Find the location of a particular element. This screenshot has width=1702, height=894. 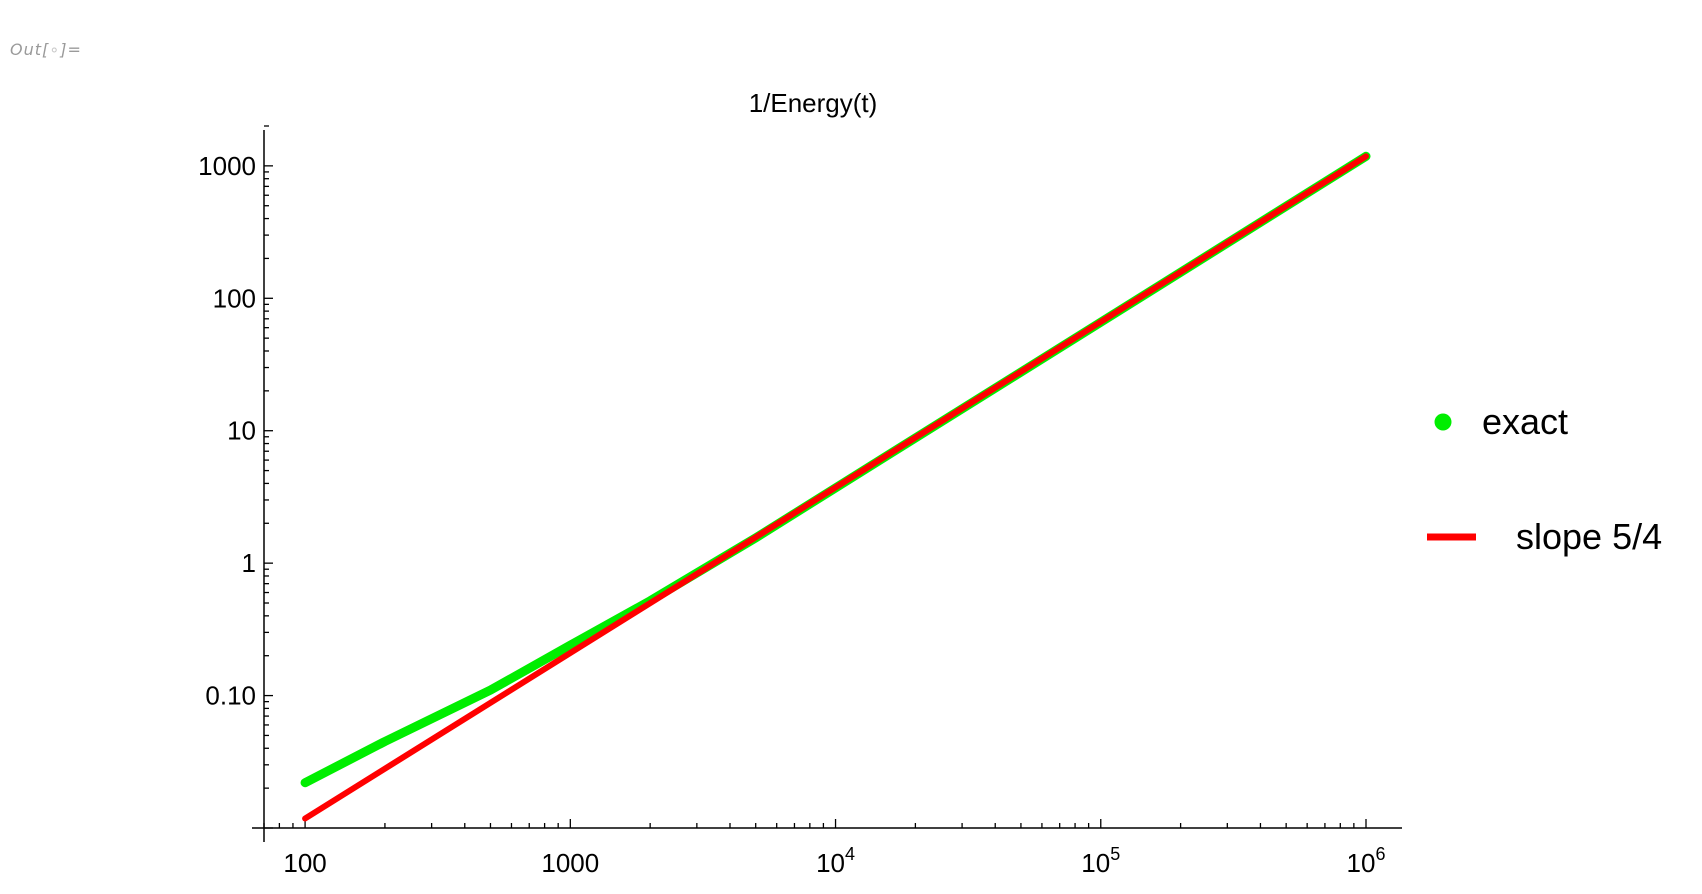

legend-label: slope 5/4 is located at coordinates (1589, 536).